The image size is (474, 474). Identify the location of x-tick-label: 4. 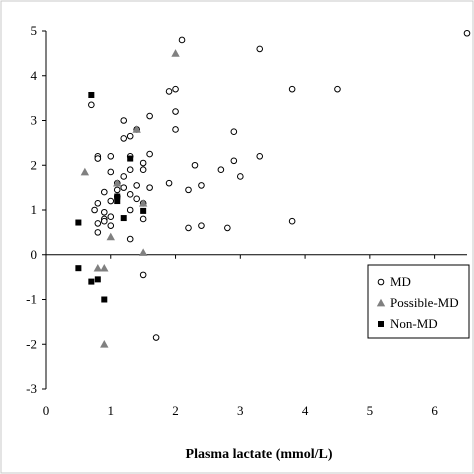
(305, 410).